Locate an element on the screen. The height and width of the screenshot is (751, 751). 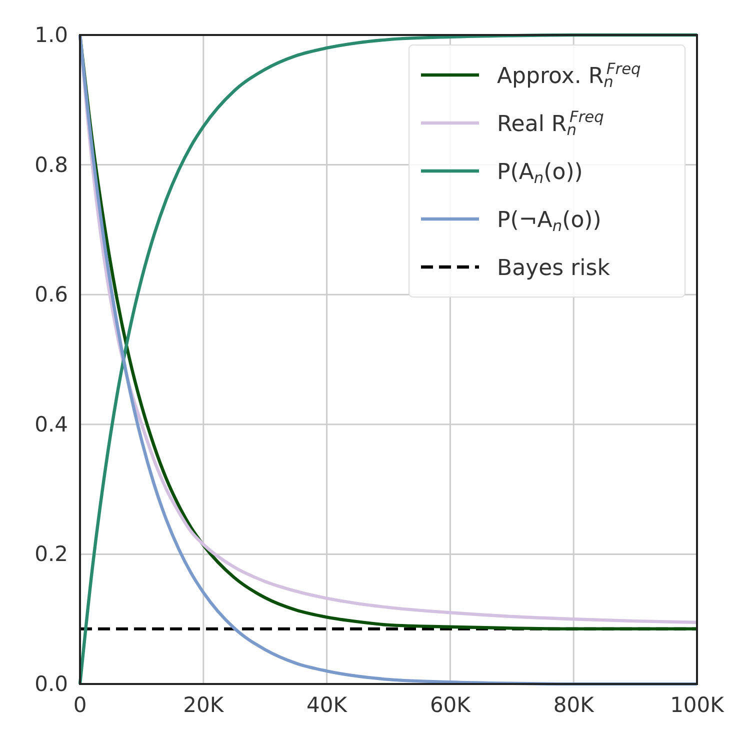
y-tick-label: 0.4 is located at coordinates (51, 424).